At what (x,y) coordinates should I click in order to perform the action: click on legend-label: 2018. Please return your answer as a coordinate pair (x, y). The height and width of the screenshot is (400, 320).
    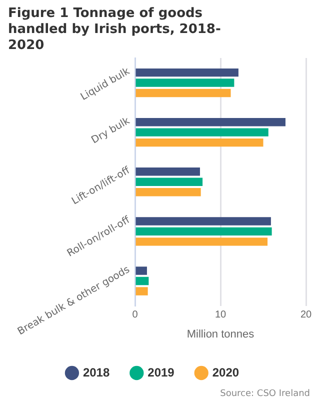
    Looking at the image, I should click on (96, 372).